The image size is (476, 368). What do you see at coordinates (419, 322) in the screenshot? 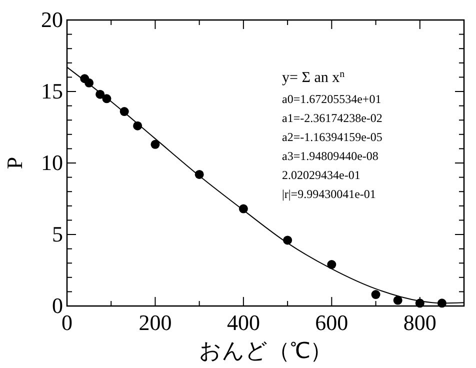
I see `x-tick-label: 800` at bounding box center [419, 322].